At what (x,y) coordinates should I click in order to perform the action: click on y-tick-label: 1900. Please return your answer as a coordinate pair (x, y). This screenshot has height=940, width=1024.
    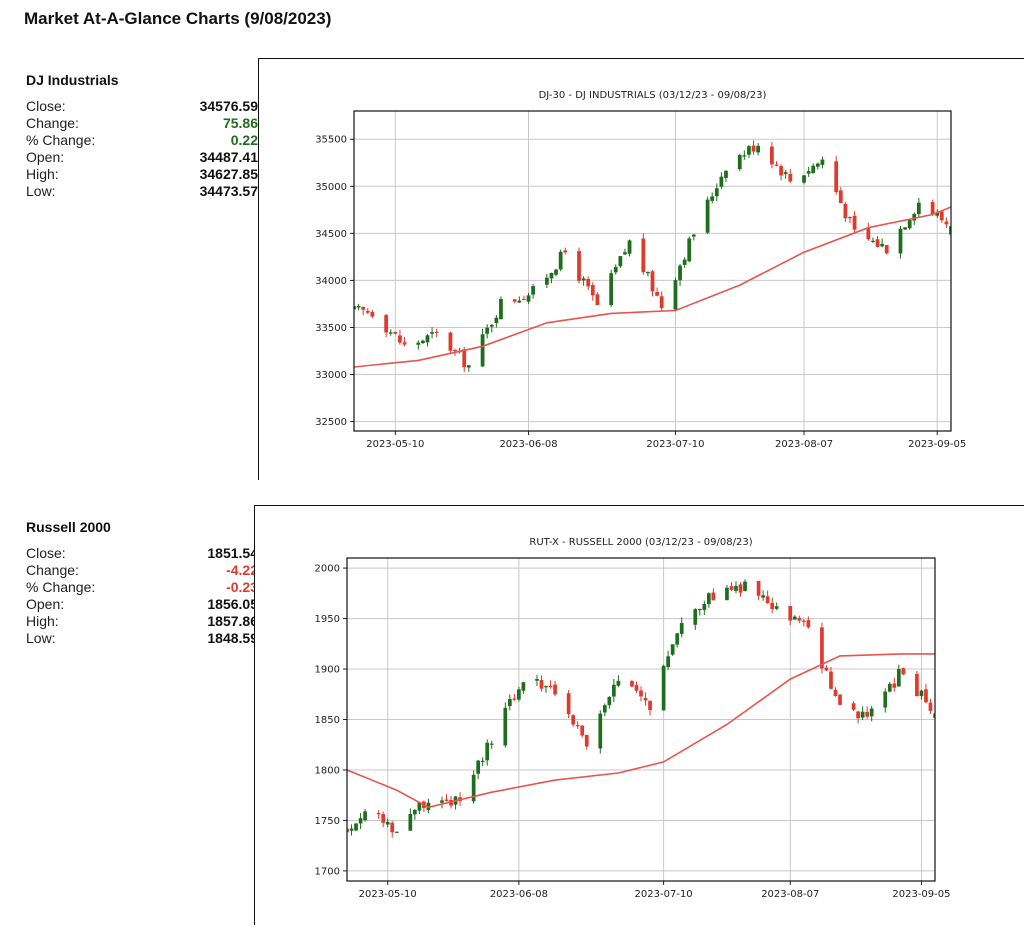
    Looking at the image, I should click on (327, 670).